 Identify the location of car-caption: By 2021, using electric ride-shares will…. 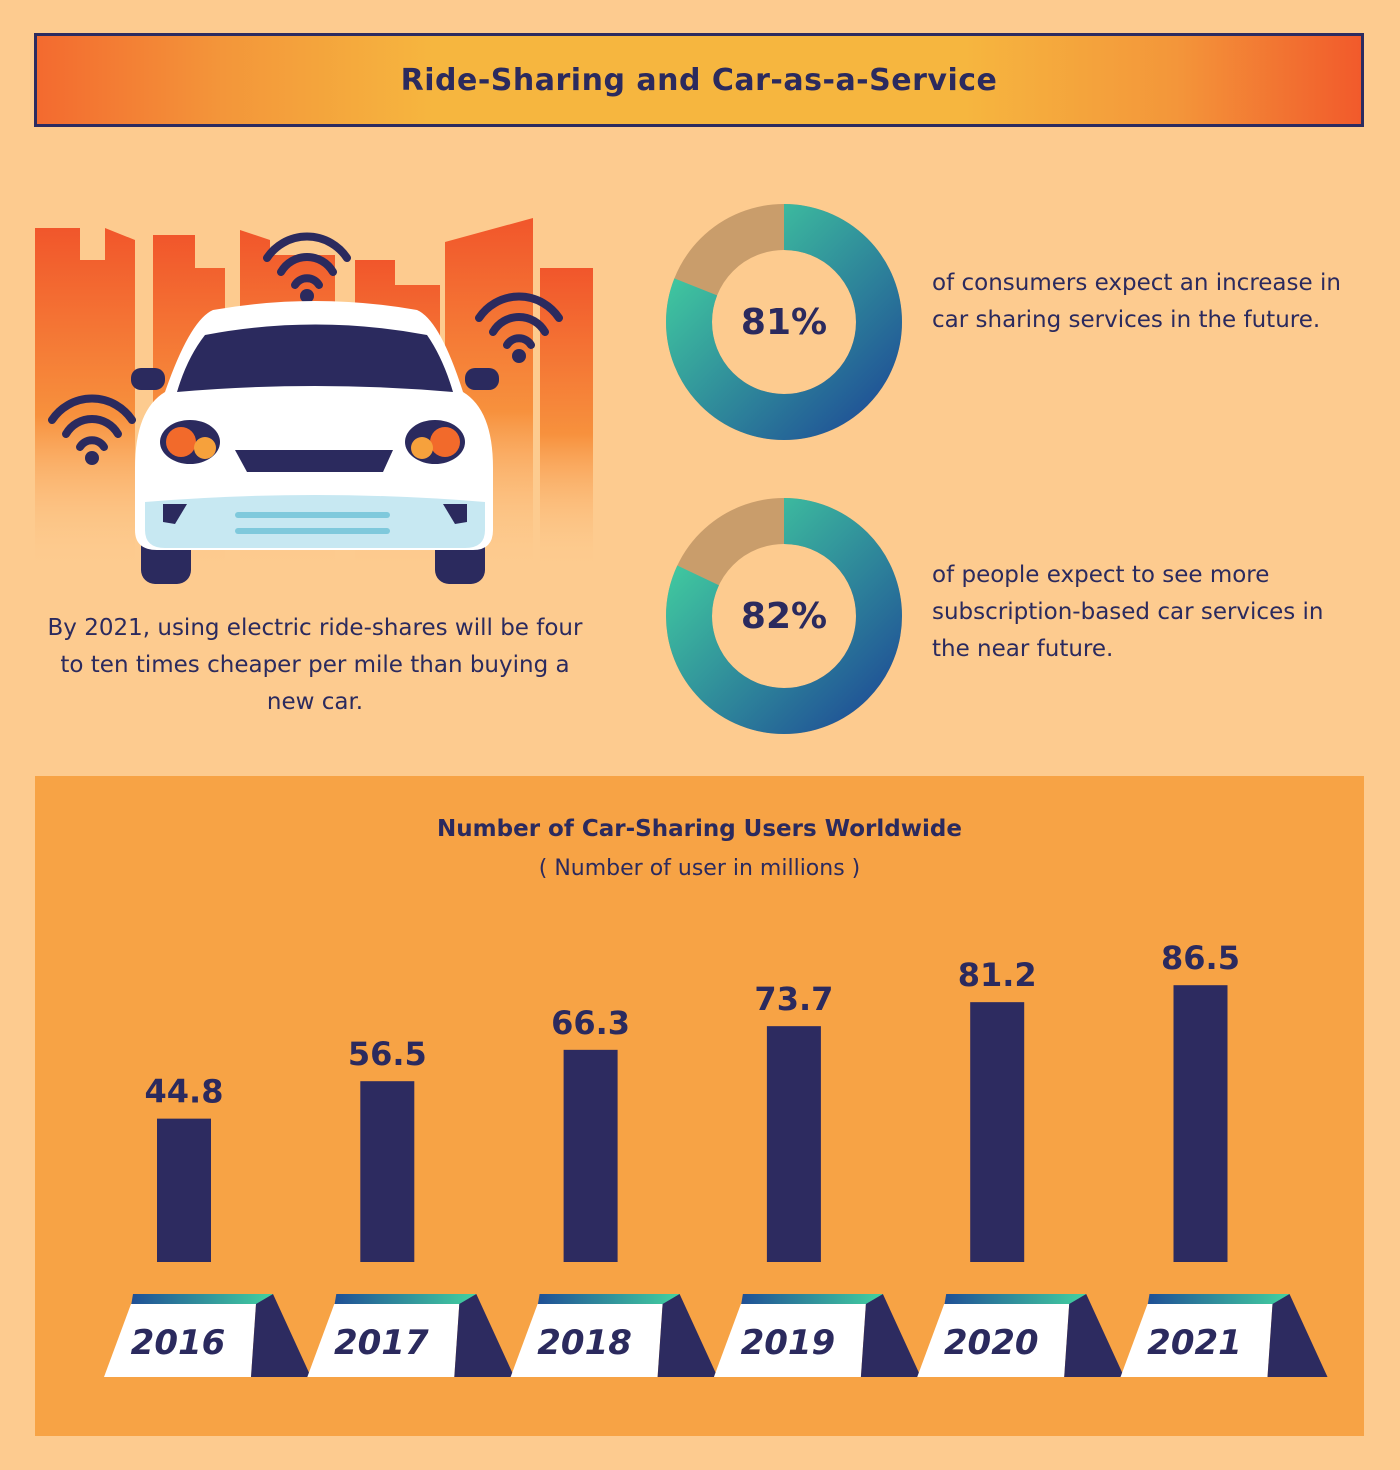
(315, 665).